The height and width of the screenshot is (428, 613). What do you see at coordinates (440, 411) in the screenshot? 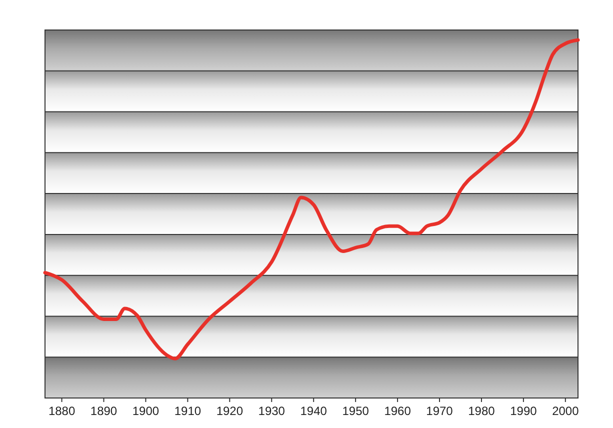
I see `x-tick-label: 1970` at bounding box center [440, 411].